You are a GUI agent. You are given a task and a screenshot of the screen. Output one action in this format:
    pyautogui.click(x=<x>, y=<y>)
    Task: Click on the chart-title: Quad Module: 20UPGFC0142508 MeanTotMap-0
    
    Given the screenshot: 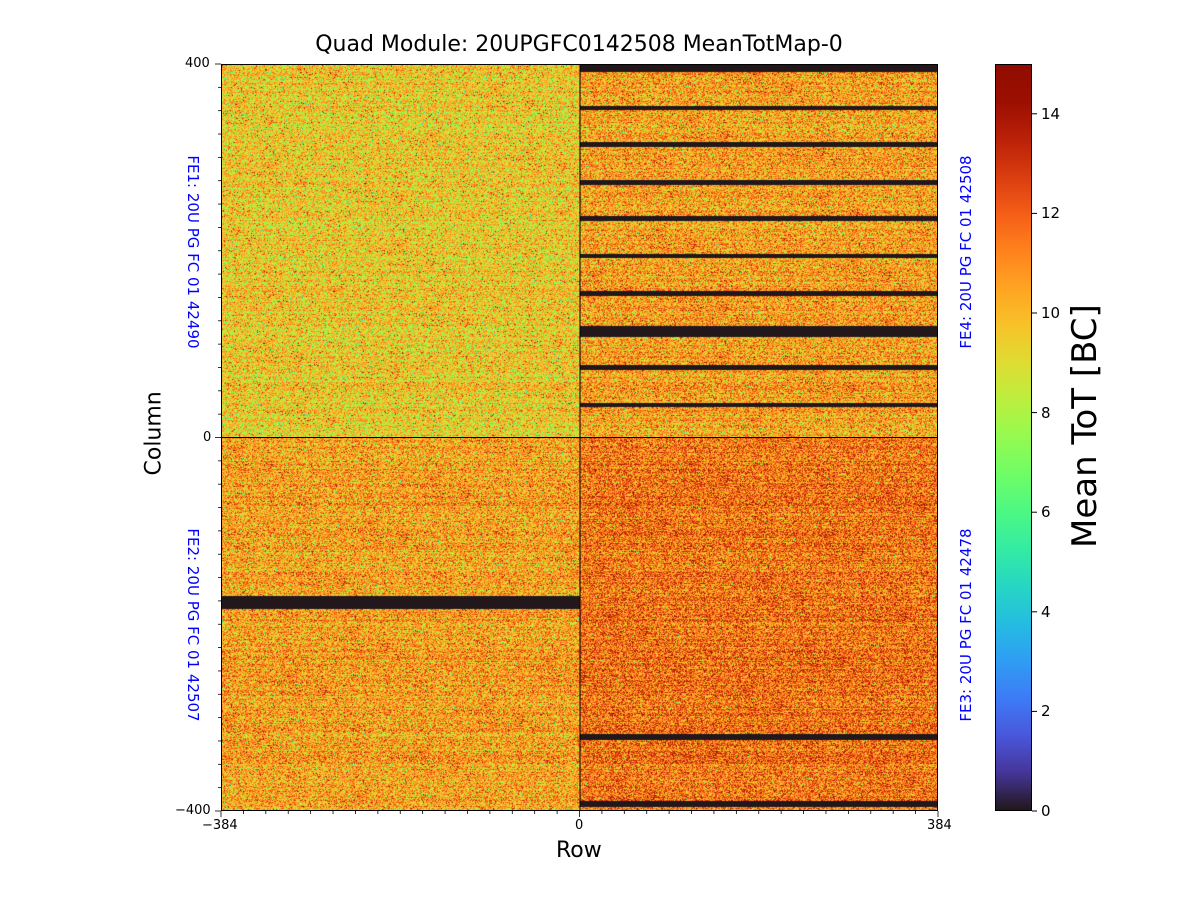 What is the action you would take?
    pyautogui.click(x=579, y=44)
    